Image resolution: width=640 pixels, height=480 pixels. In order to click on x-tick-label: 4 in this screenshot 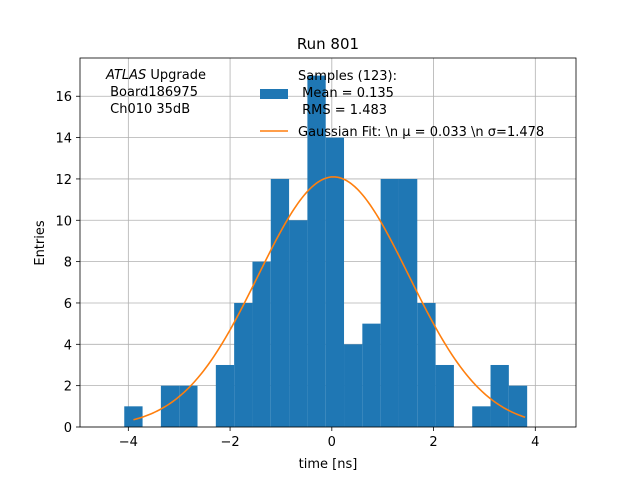, I will do `click(535, 442)`.